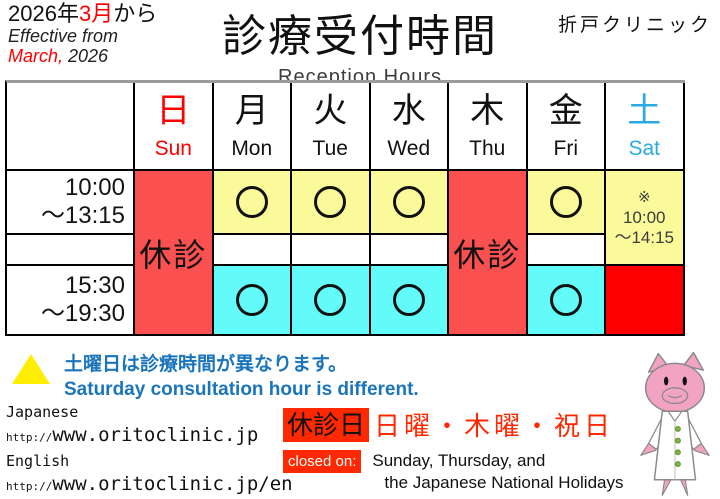 Image resolution: width=720 pixels, height=499 pixels. What do you see at coordinates (251, 111) in the screenshot?
I see `day-kanji-mon: 月` at bounding box center [251, 111].